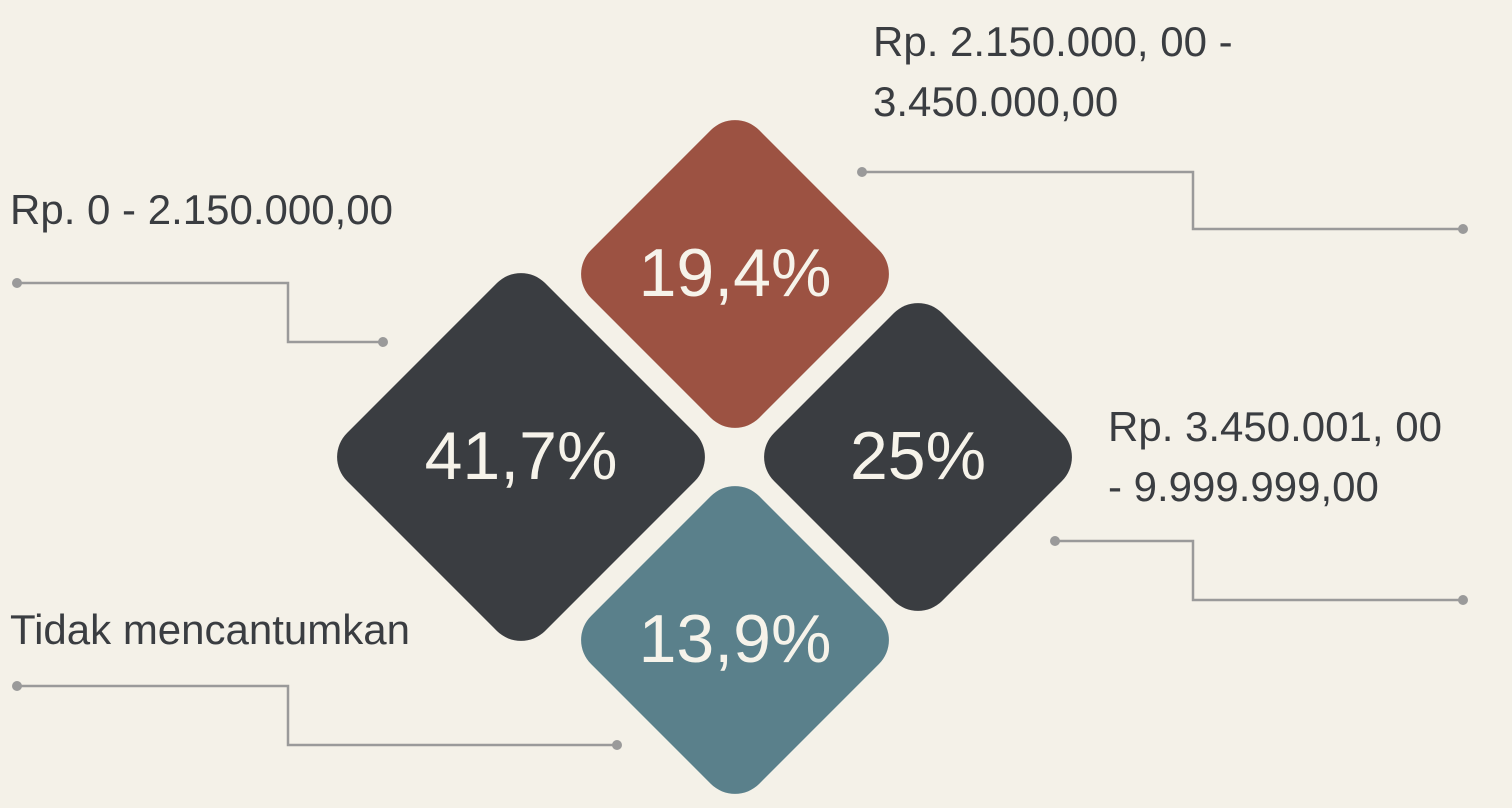 Image resolution: width=1512 pixels, height=808 pixels. I want to click on category-label: Rp. 0 - 2.150.000,00, so click(201, 209).